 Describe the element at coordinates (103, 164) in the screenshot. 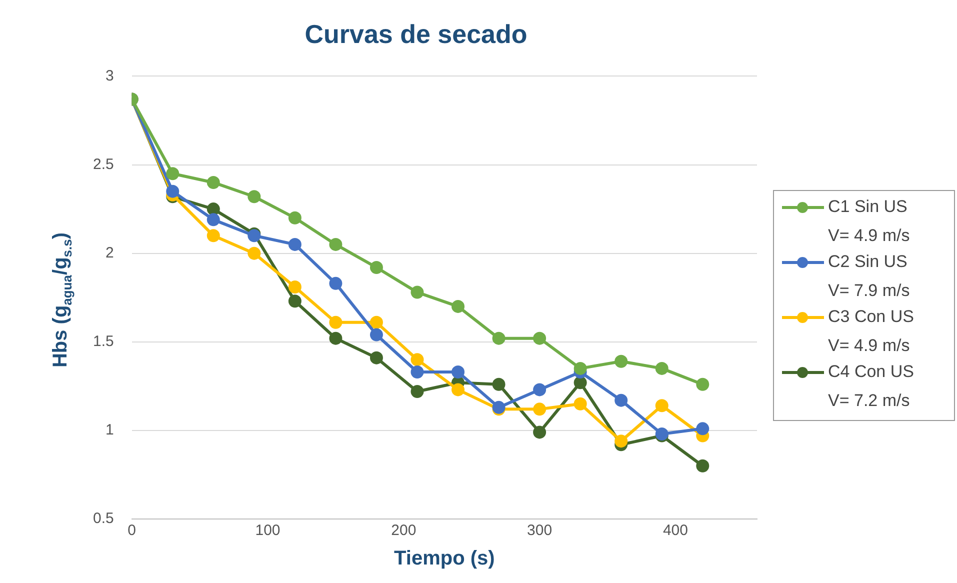

I see `y-tick-label: 2.5` at that location.